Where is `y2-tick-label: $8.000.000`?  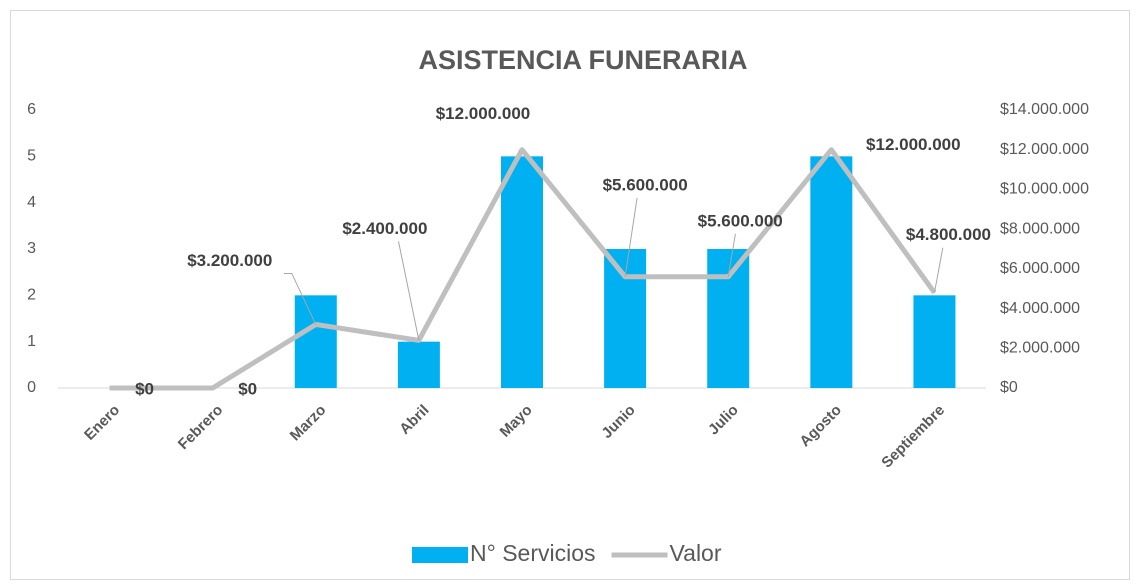
y2-tick-label: $8.000.000 is located at coordinates (1040, 228).